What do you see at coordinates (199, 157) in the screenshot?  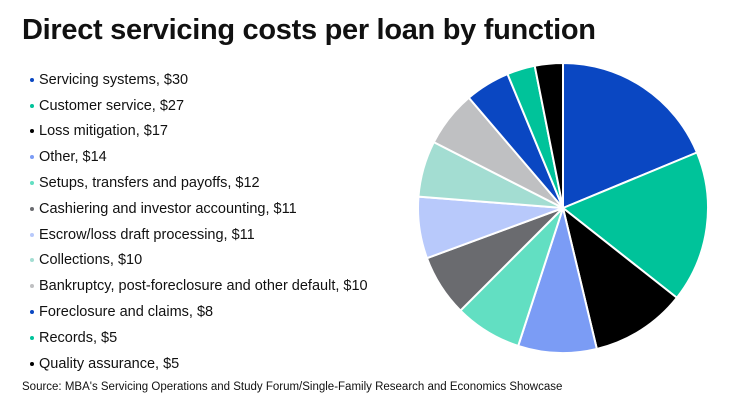 I see `legend-item: Other, $14` at bounding box center [199, 157].